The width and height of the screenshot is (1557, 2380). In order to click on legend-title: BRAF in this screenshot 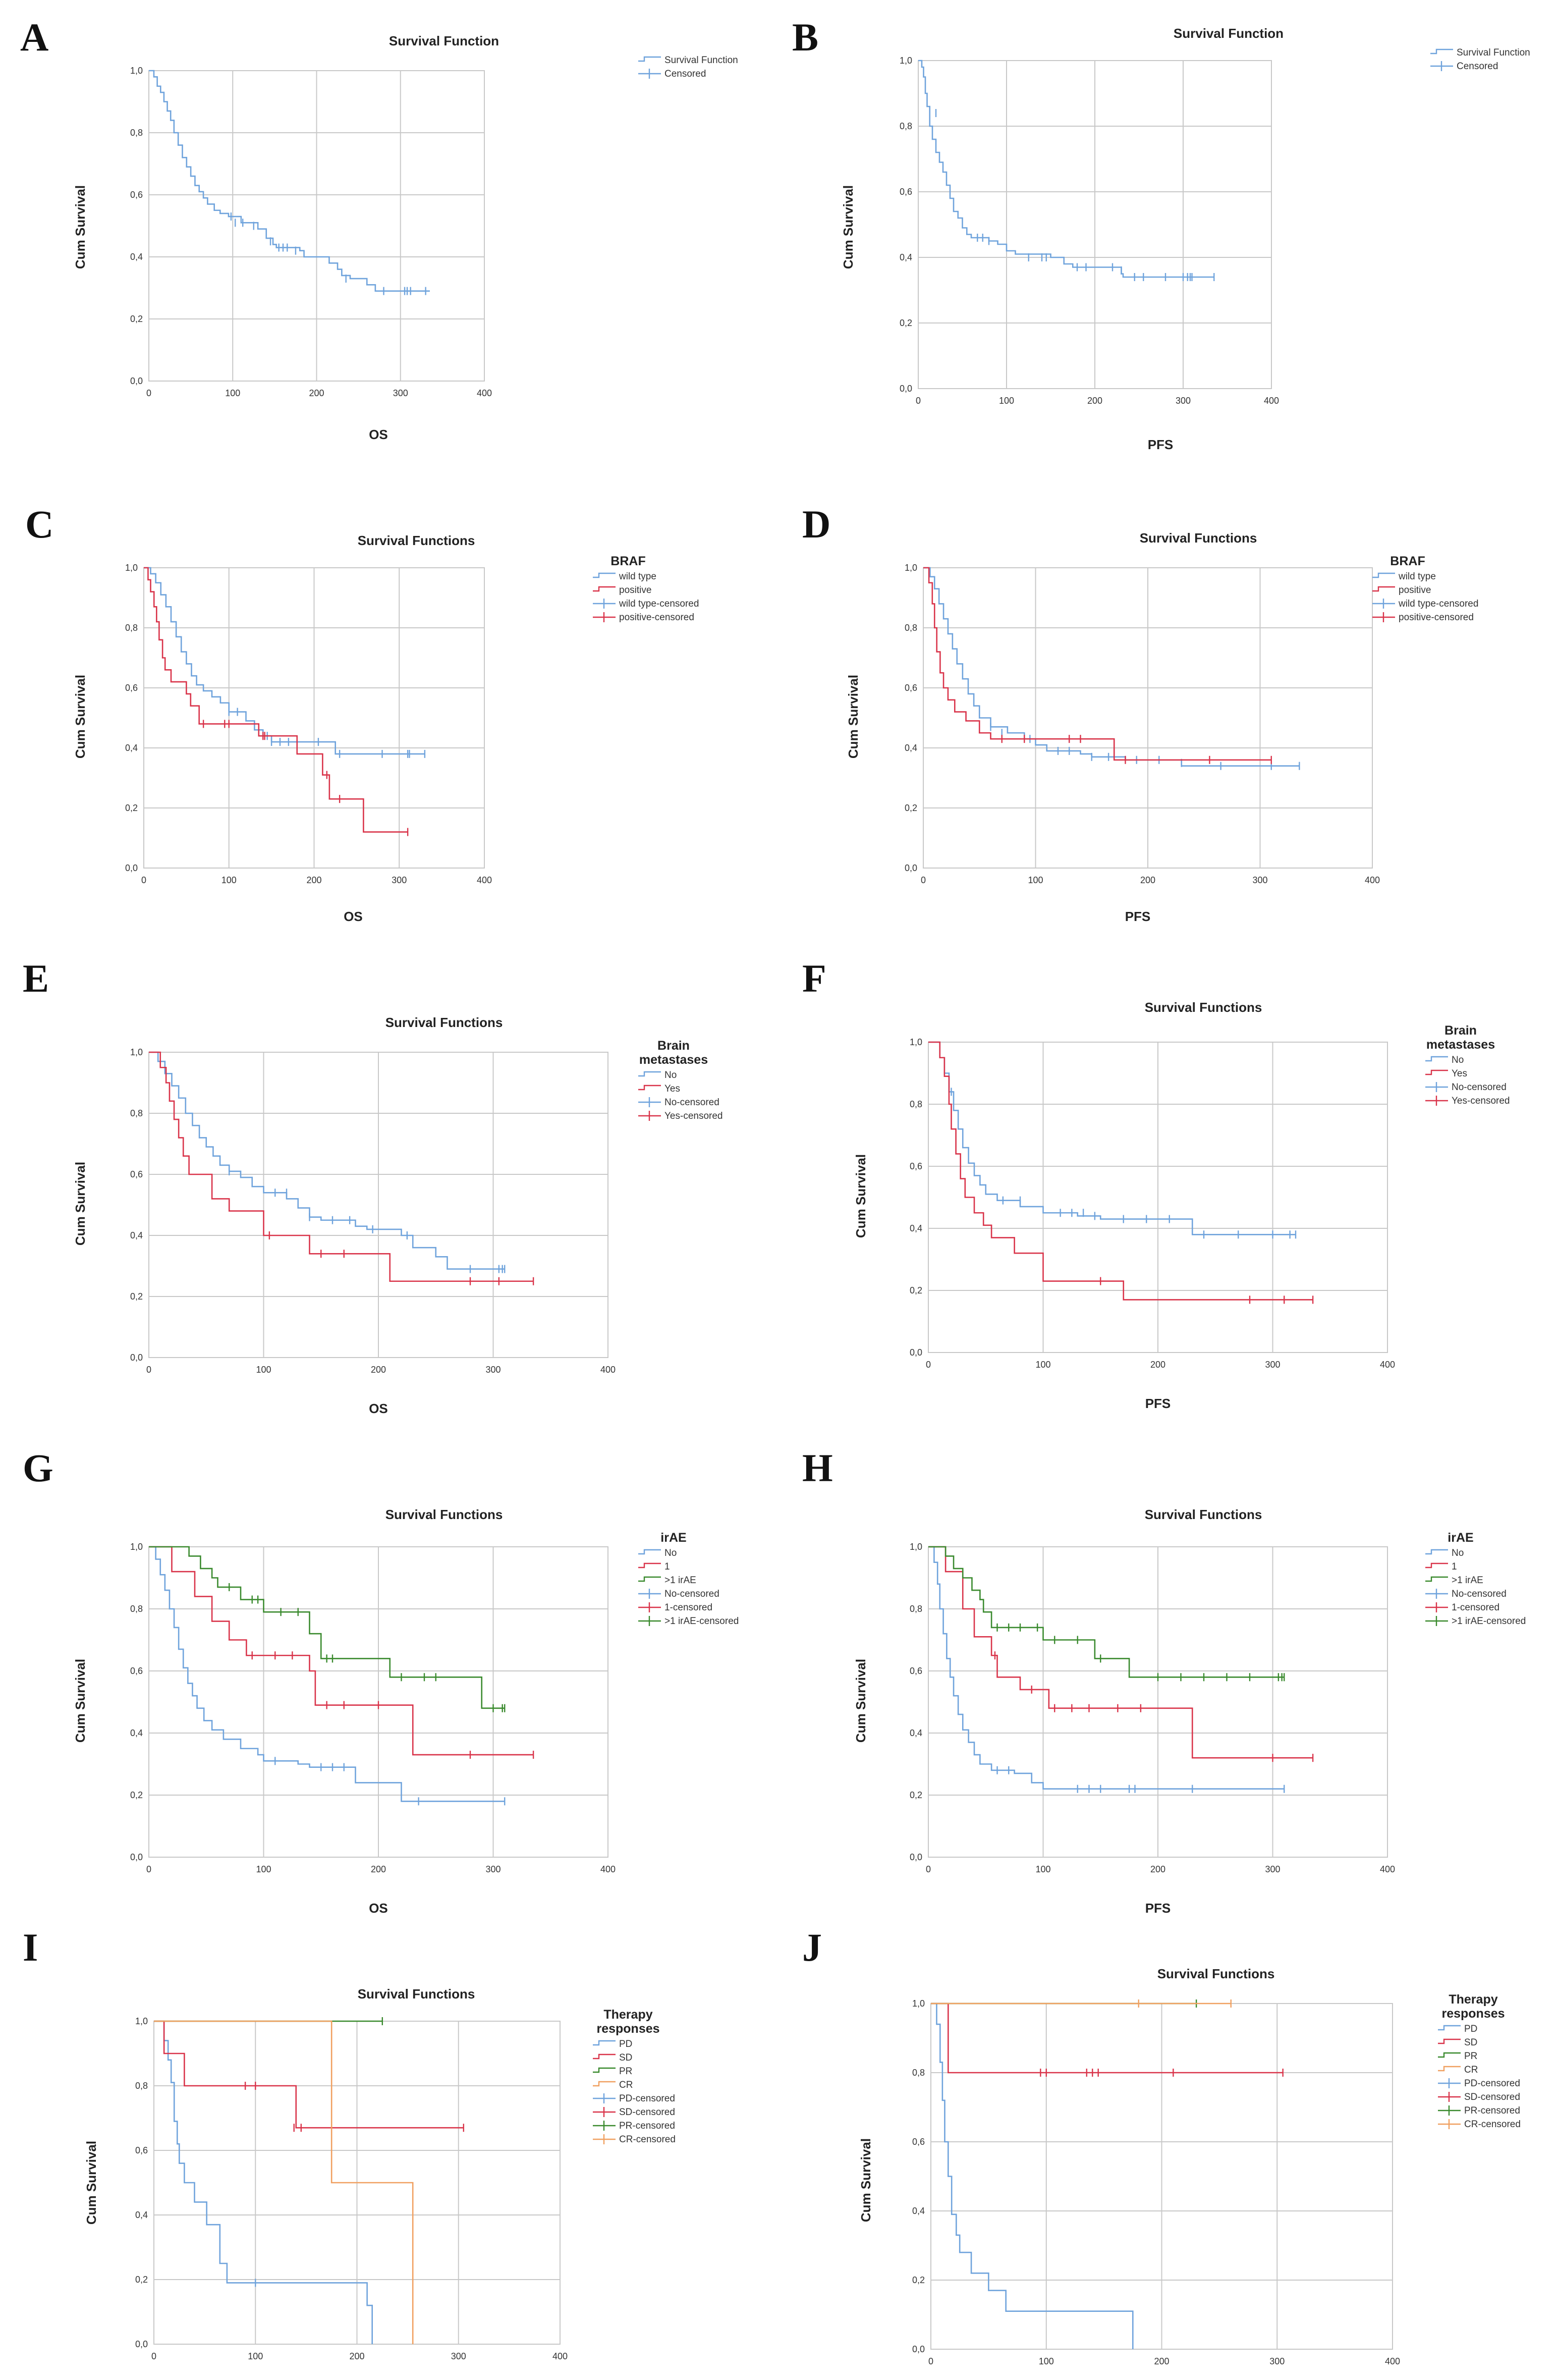, I will do `click(1407, 561)`.